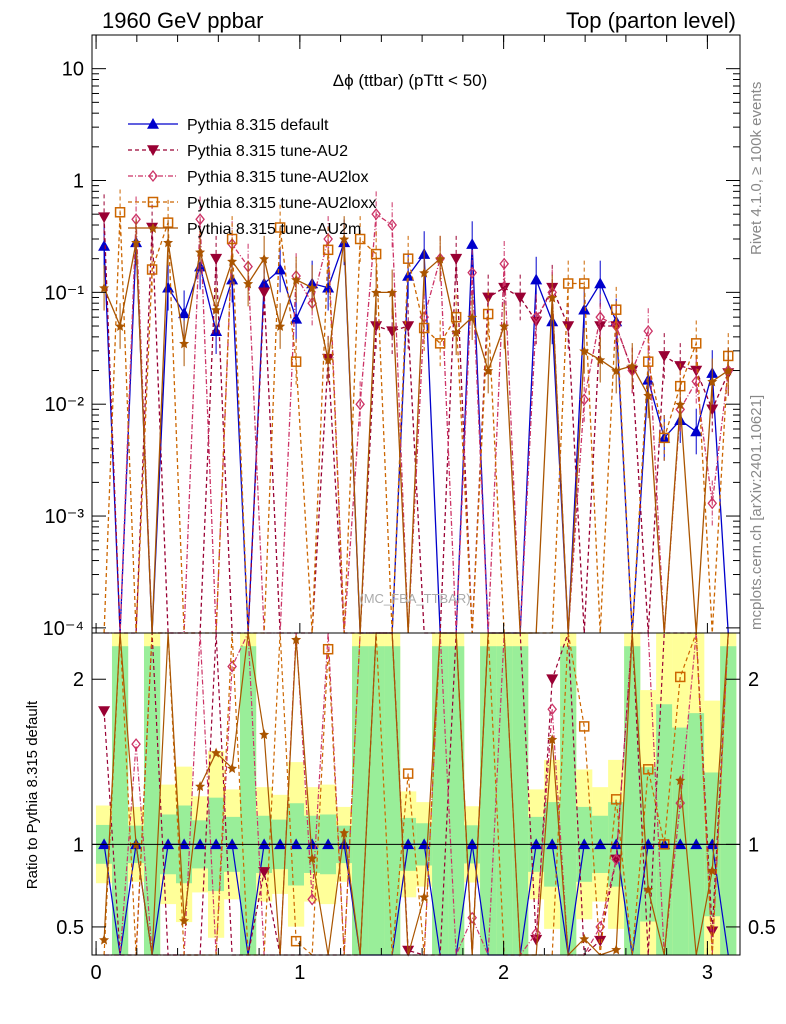  I want to click on legend-label: Pythia 8.315 tune-AU2, so click(267, 151).